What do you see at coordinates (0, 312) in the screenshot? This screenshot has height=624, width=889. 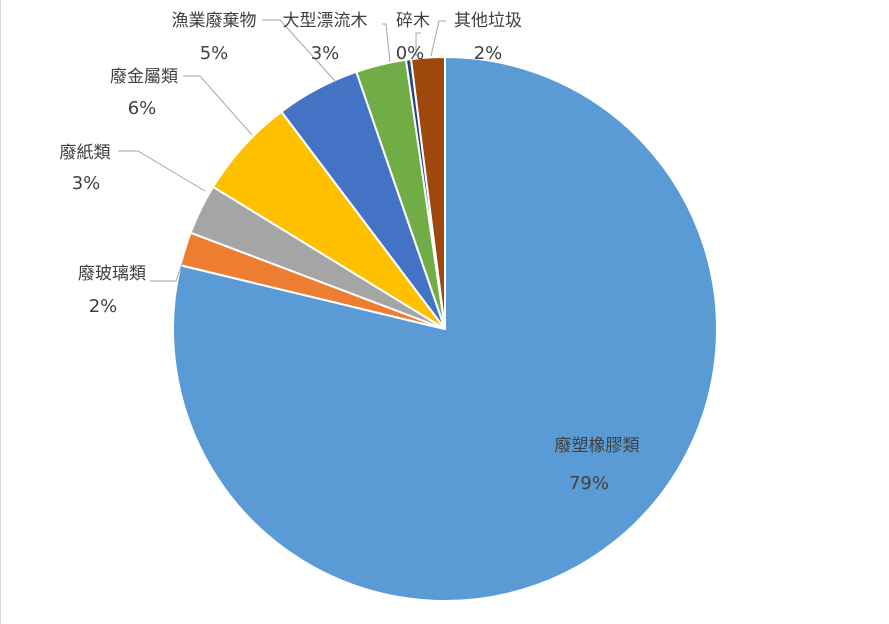 I see `frame-border` at bounding box center [0, 312].